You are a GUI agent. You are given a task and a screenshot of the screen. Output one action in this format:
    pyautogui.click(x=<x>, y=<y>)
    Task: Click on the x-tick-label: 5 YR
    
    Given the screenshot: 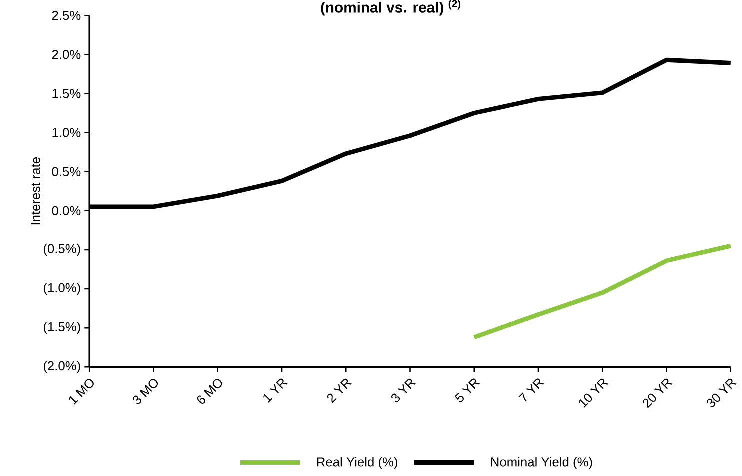 What is the action you would take?
    pyautogui.click(x=467, y=390)
    